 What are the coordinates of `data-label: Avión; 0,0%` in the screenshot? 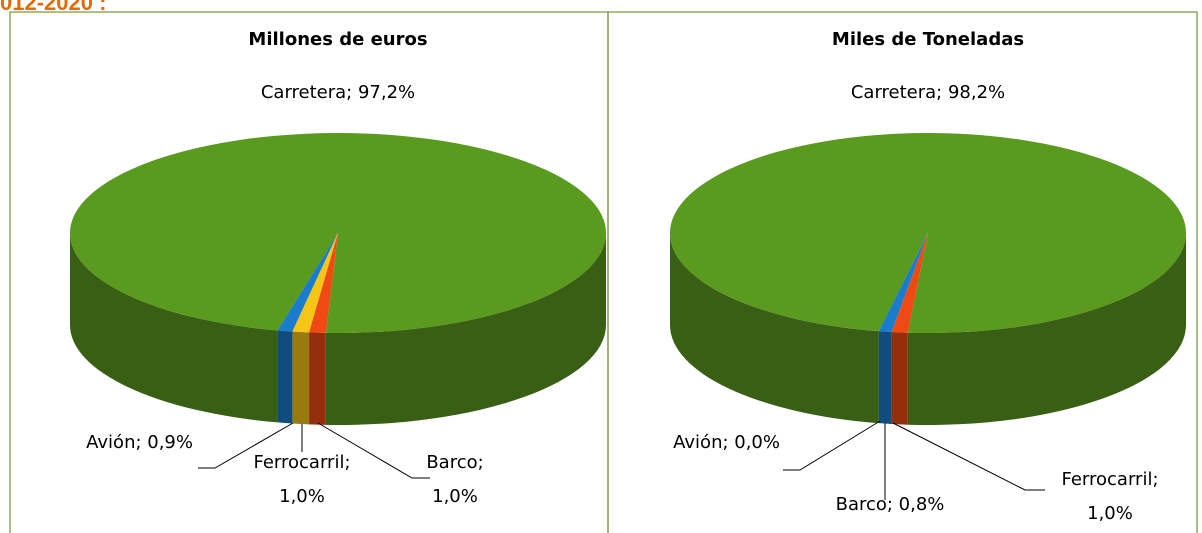 It's located at (726, 442).